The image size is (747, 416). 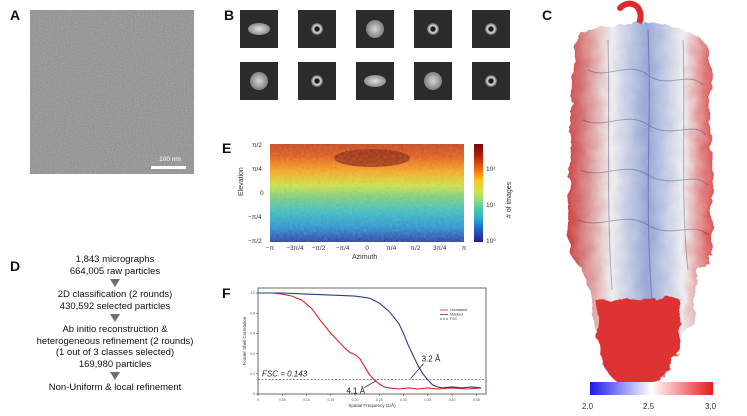 I want to click on flow-step-3-line-1: Ab initio reconstruction &, so click(x=115, y=329).